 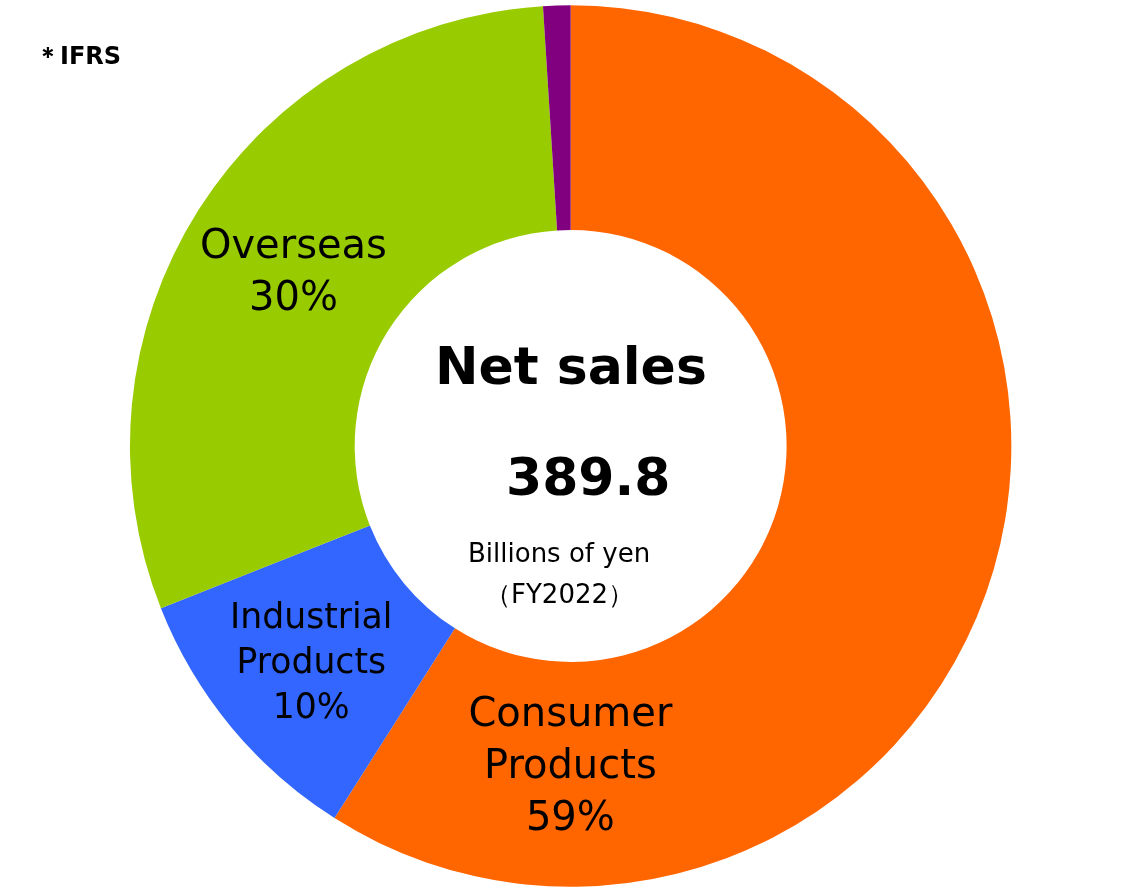 I want to click on text: Billions of yen, so click(x=559, y=553).